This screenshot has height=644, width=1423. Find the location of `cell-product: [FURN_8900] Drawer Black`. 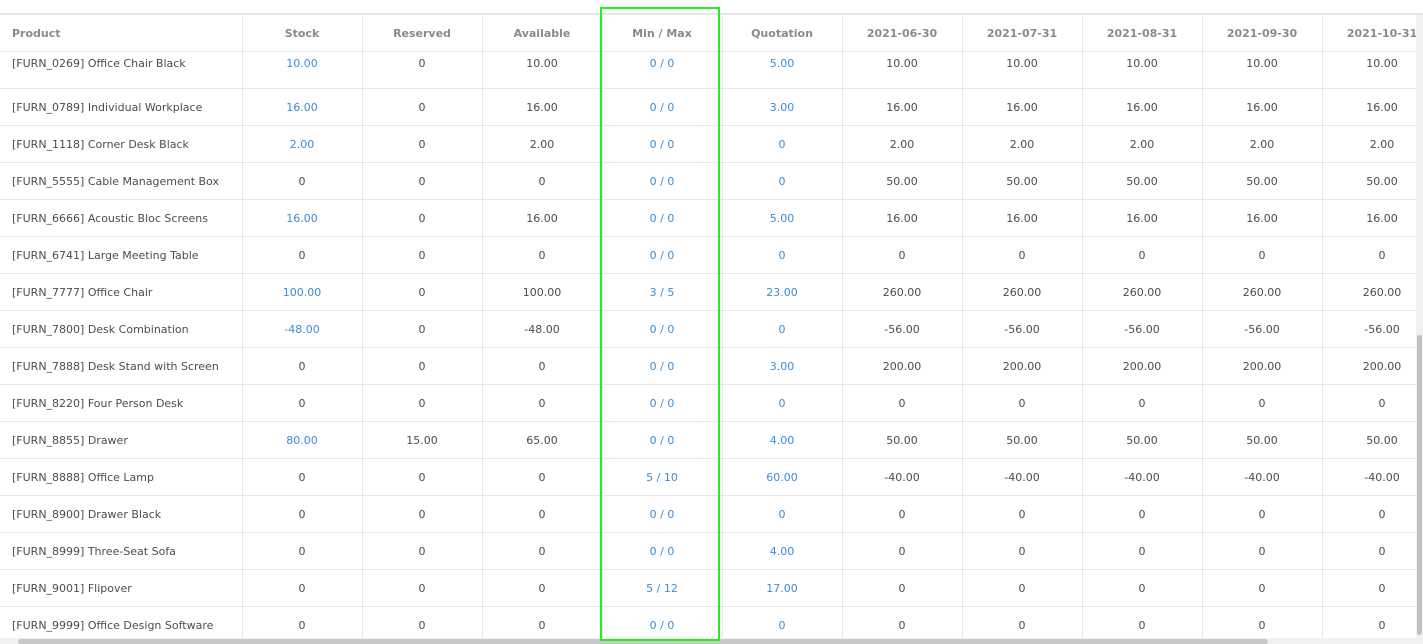

cell-product: [FURN_8900] Drawer Black is located at coordinates (121, 514).